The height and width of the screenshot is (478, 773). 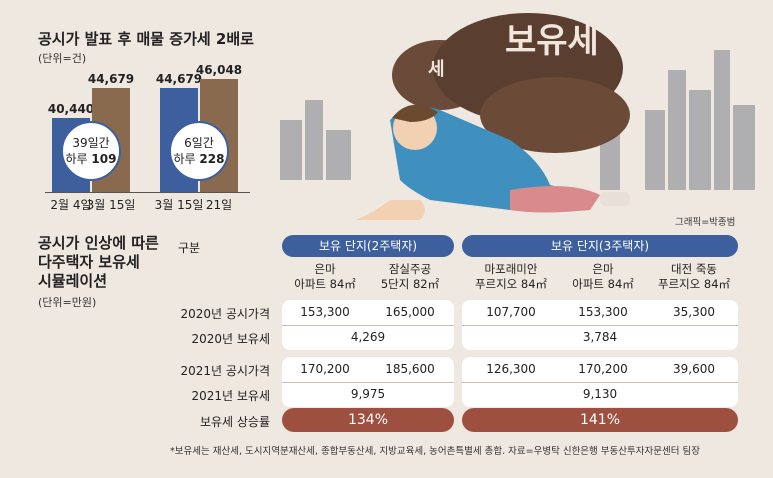 I want to click on bar-value-label: 46,048, so click(x=219, y=69).